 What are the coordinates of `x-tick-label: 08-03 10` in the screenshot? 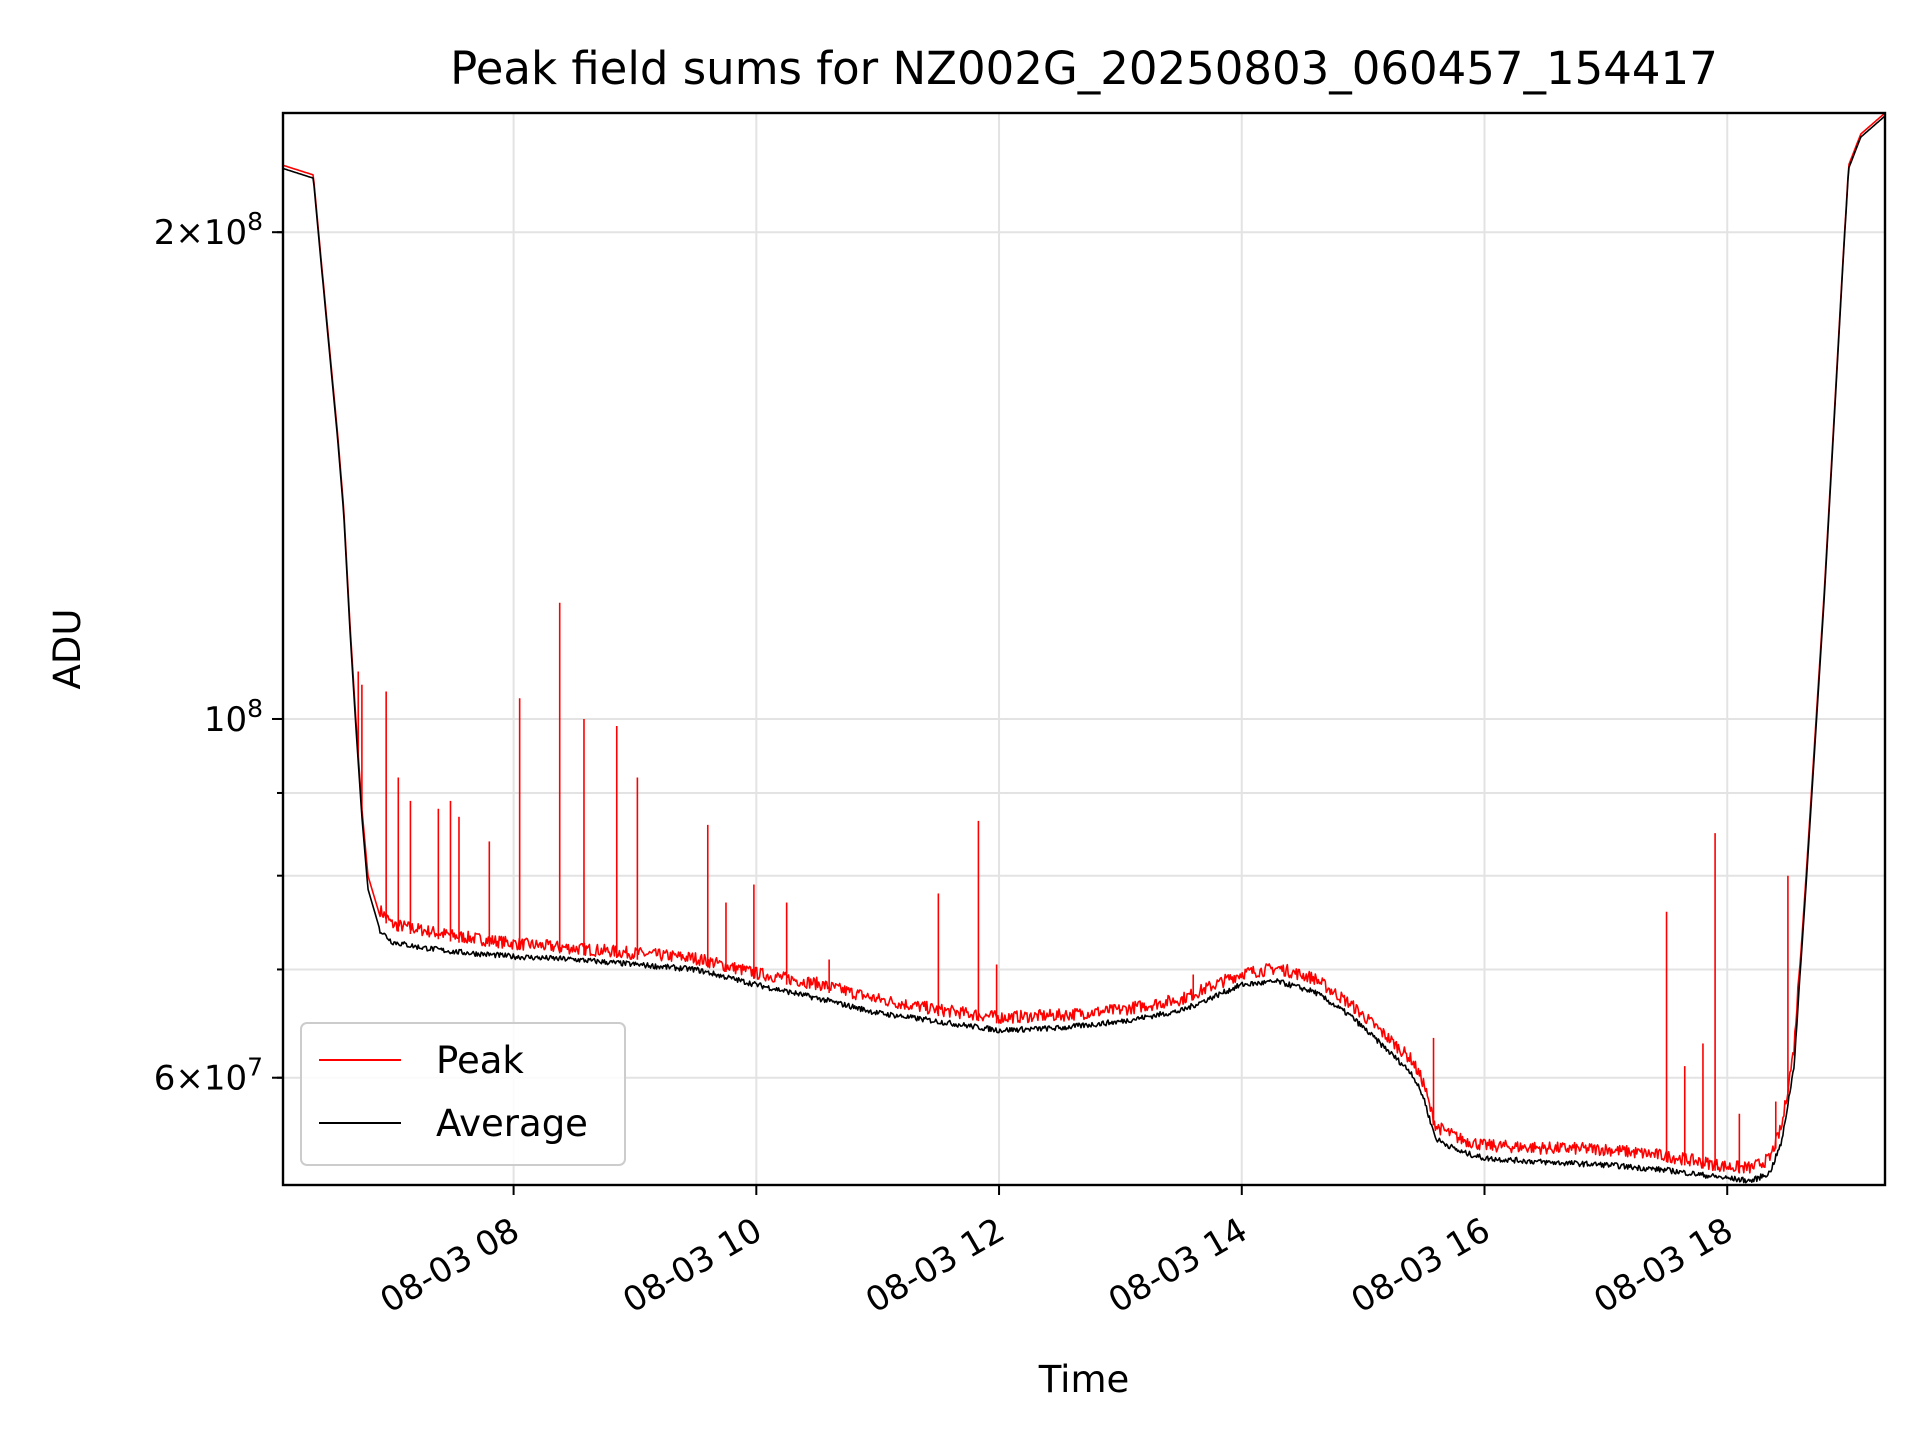 It's located at (692, 1265).